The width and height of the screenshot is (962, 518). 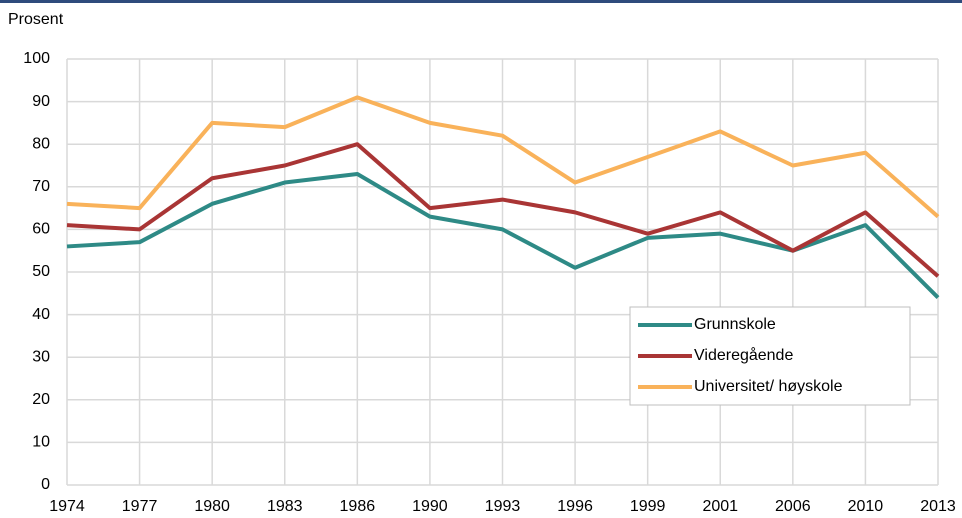 What do you see at coordinates (720, 506) in the screenshot?
I see `x-tick-label: 2001` at bounding box center [720, 506].